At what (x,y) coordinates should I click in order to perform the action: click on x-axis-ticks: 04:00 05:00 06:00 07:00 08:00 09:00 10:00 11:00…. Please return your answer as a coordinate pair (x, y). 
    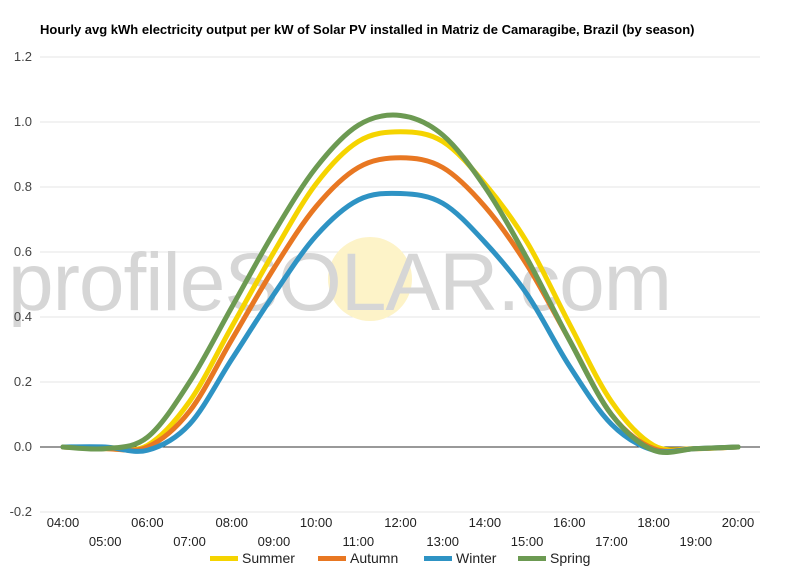
    Looking at the image, I should click on (401, 532).